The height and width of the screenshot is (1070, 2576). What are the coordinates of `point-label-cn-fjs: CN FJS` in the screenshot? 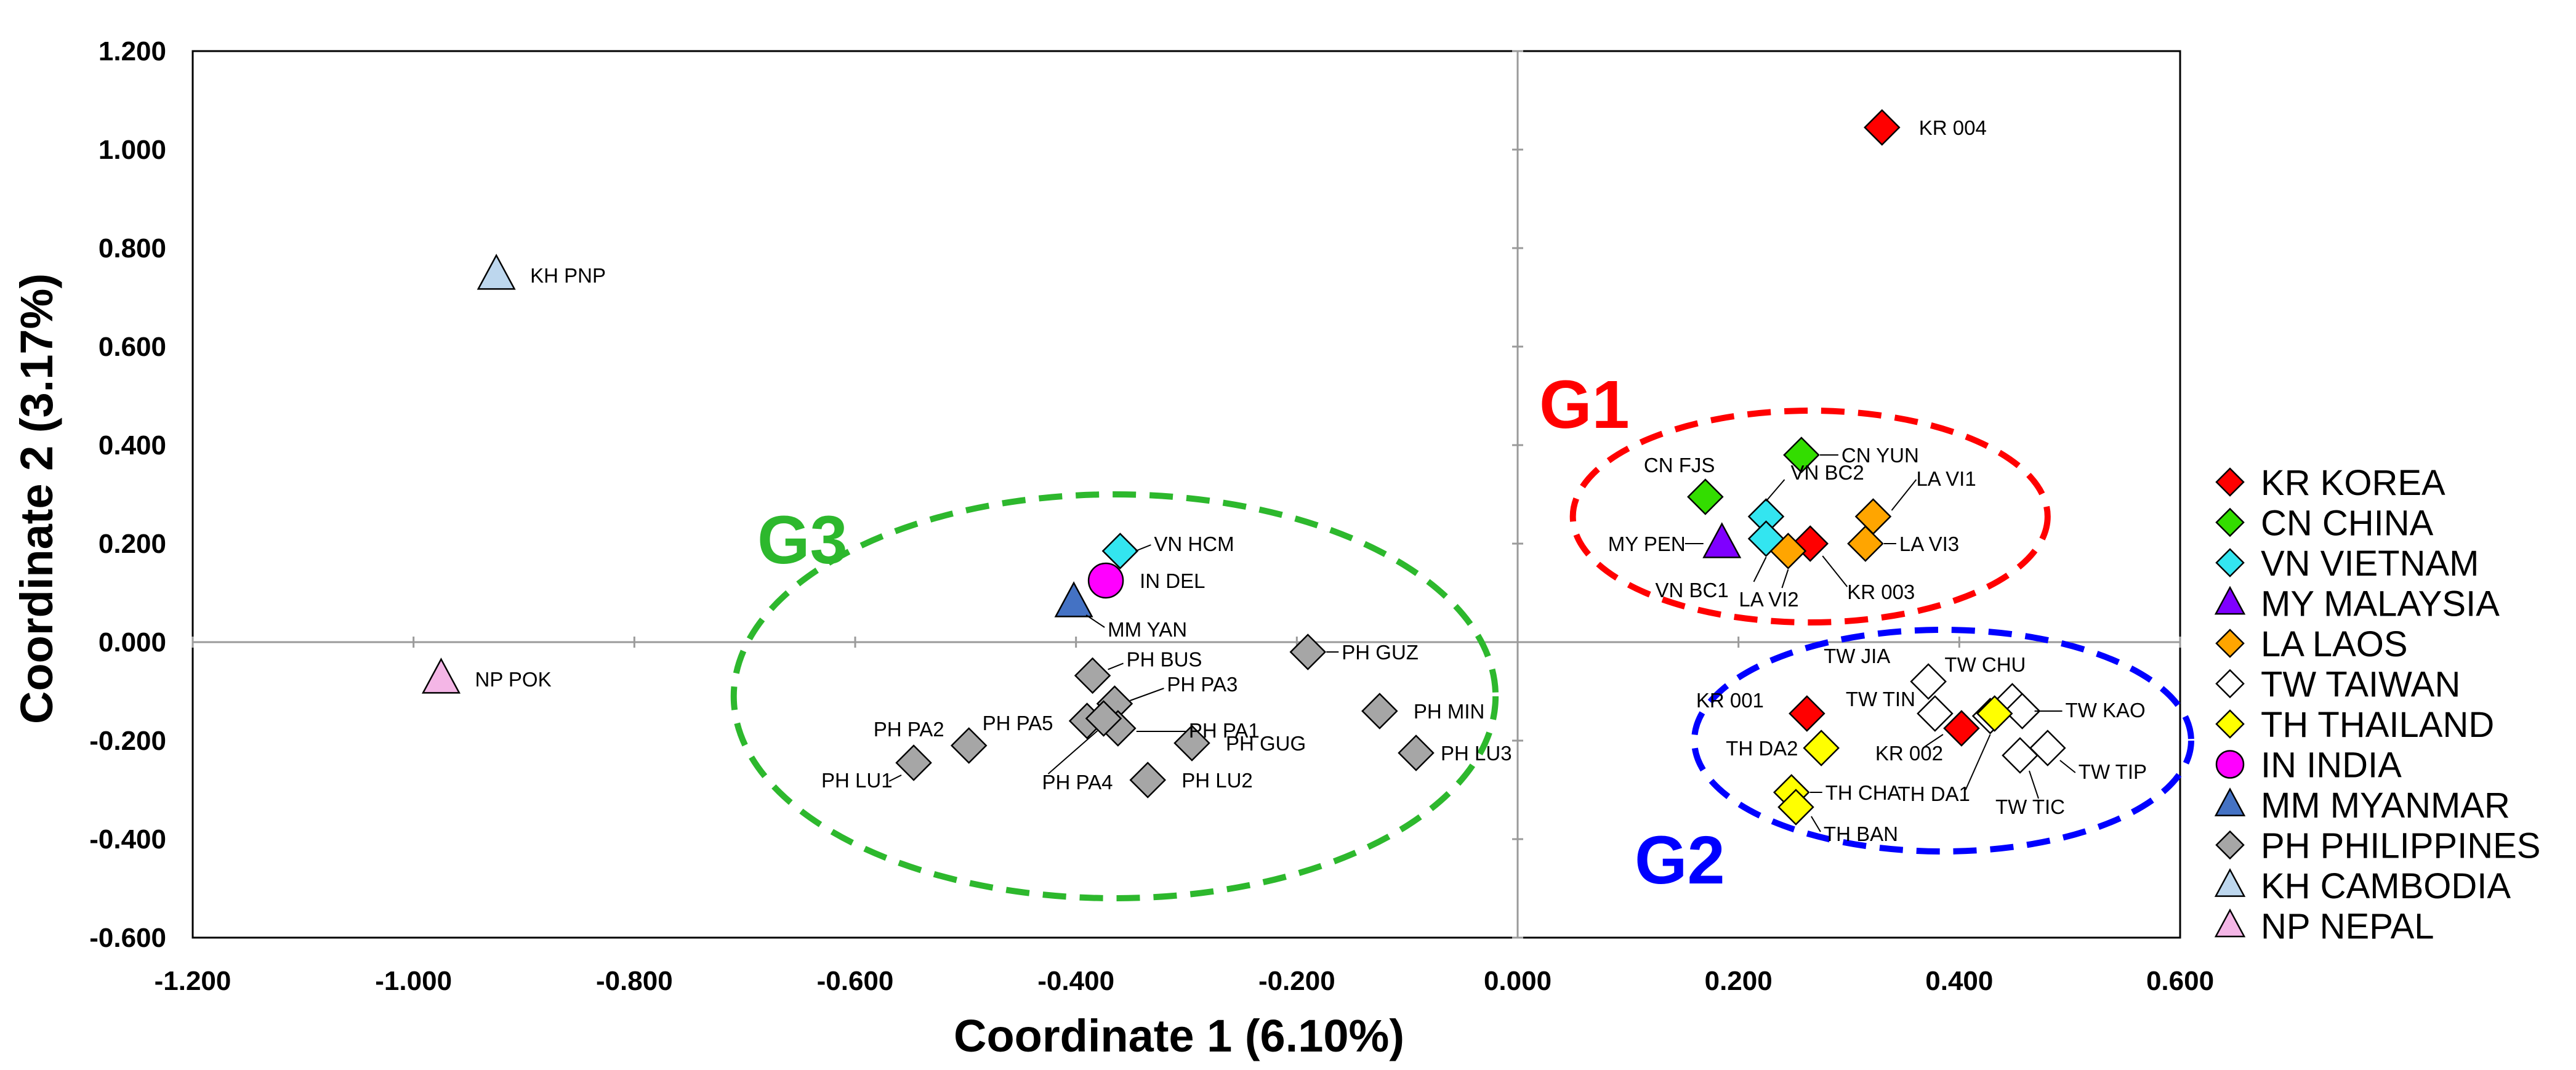 It's located at (1679, 465).